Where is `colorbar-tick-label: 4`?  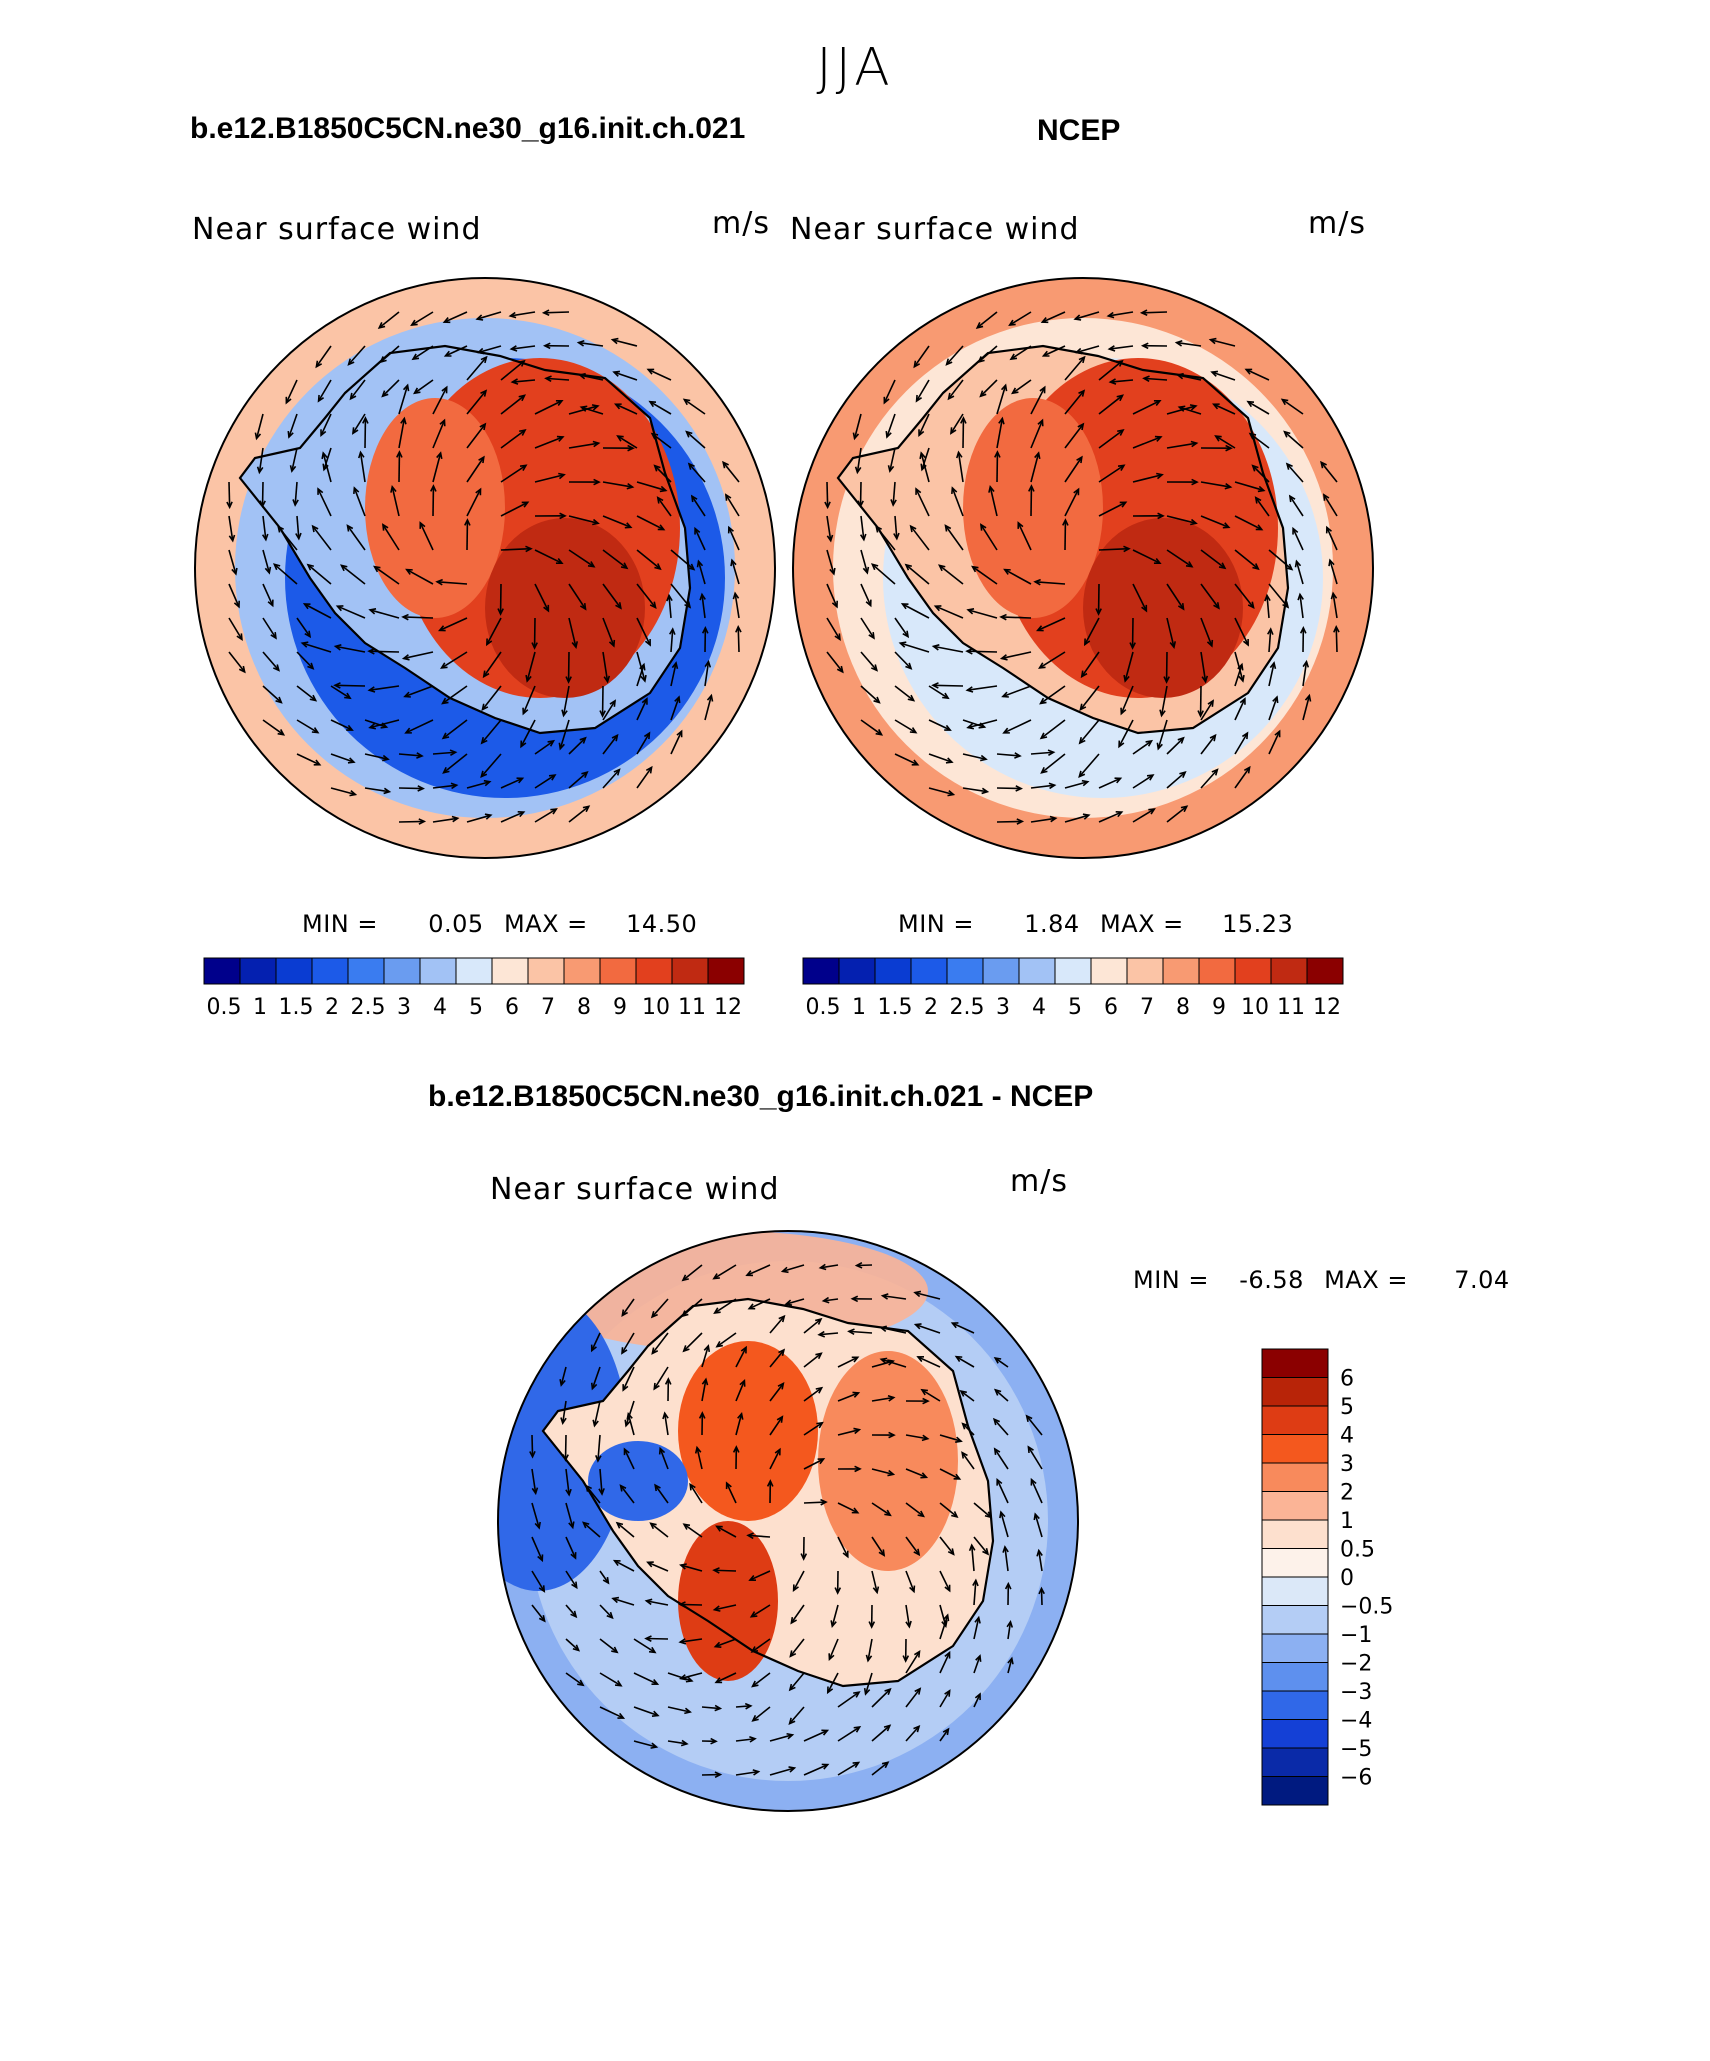
colorbar-tick-label: 4 is located at coordinates (1039, 1007).